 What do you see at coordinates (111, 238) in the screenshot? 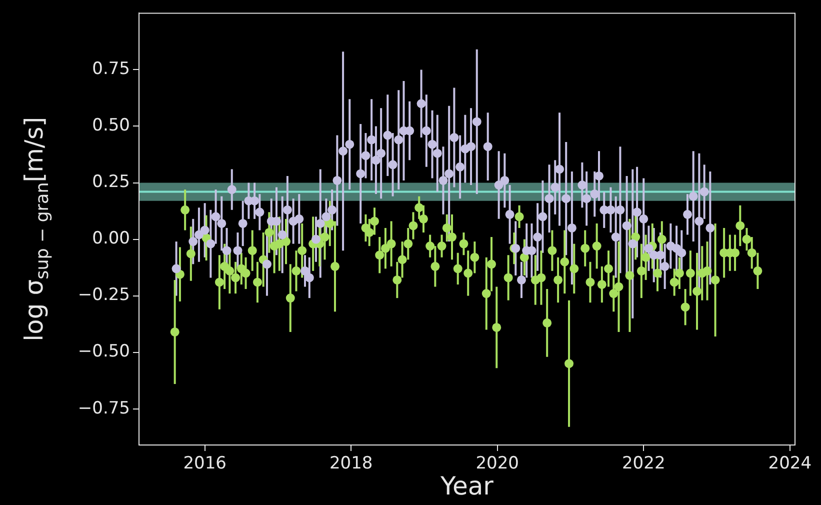
I see `y-tick-label: 0.00` at bounding box center [111, 238].